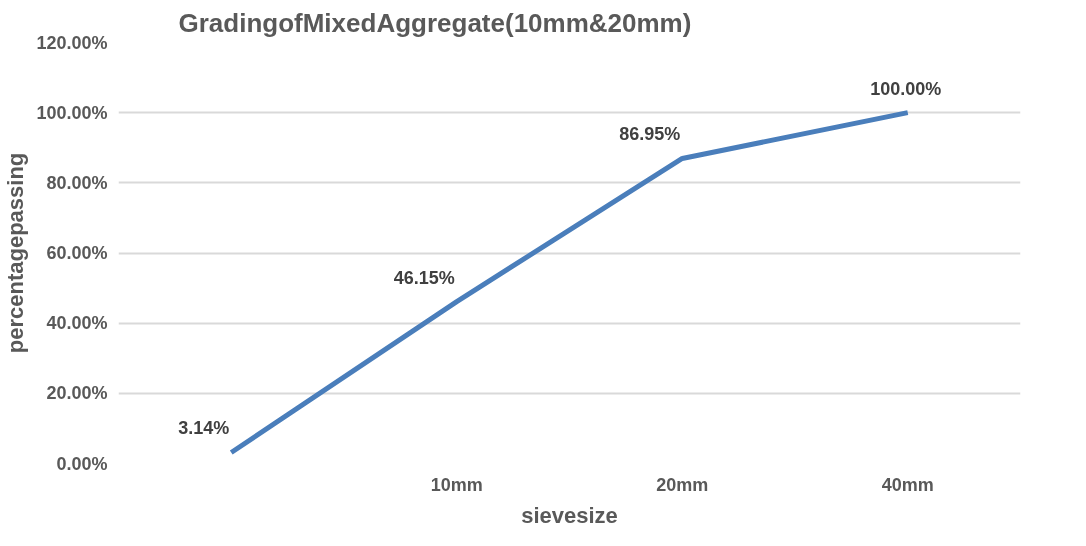 This screenshot has width=1086, height=546. What do you see at coordinates (907, 484) in the screenshot?
I see `x-tick-label: 40mm` at bounding box center [907, 484].